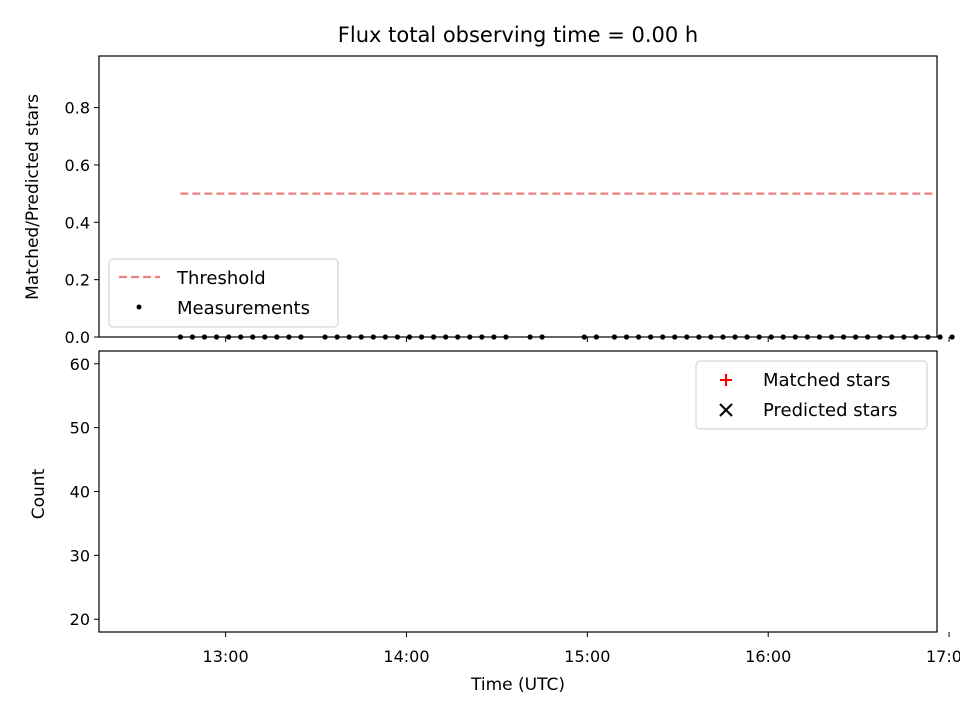 This screenshot has height=720, width=960. Describe the element at coordinates (406, 656) in the screenshot. I see `bottom-x-tick-label: 14:00` at that location.